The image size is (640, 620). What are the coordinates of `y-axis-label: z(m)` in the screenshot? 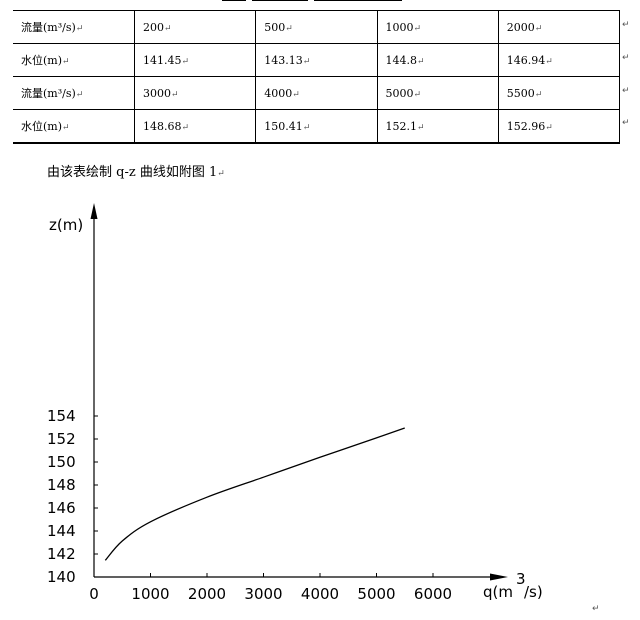 It's located at (66, 225).